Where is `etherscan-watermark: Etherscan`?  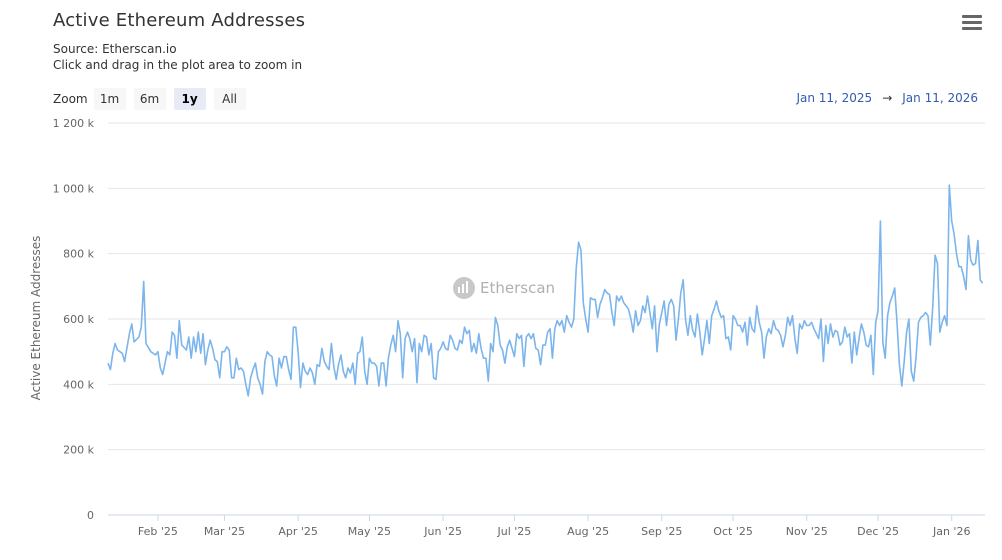
etherscan-watermark: Etherscan is located at coordinates (504, 288).